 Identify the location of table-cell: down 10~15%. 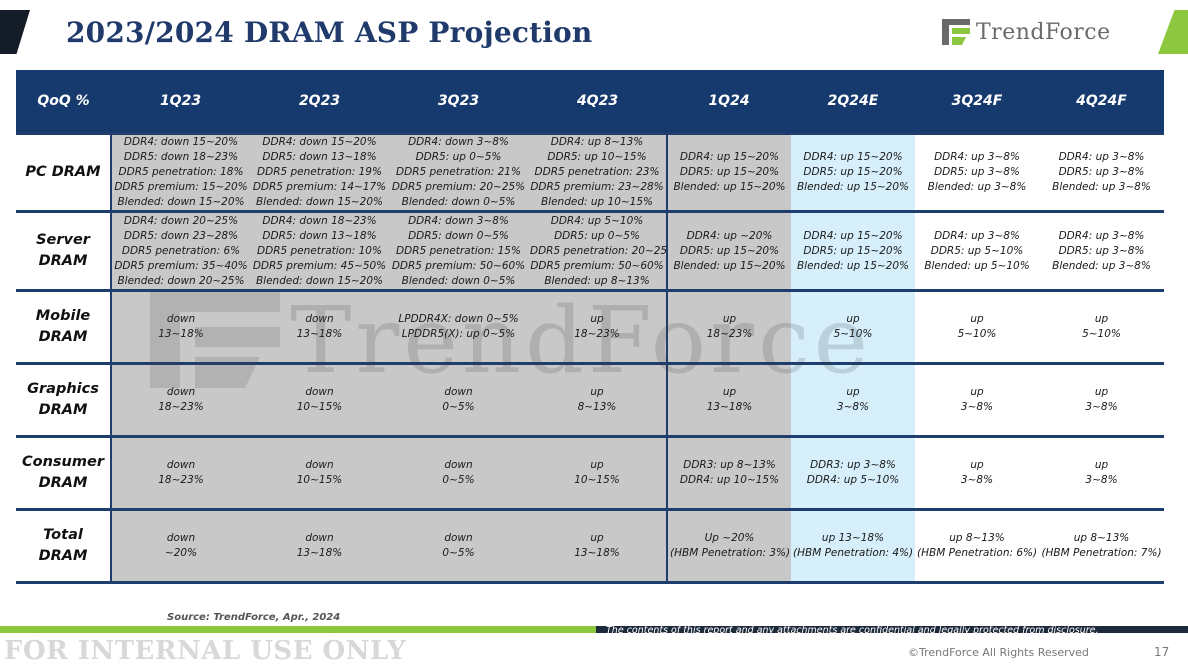
(319, 399).